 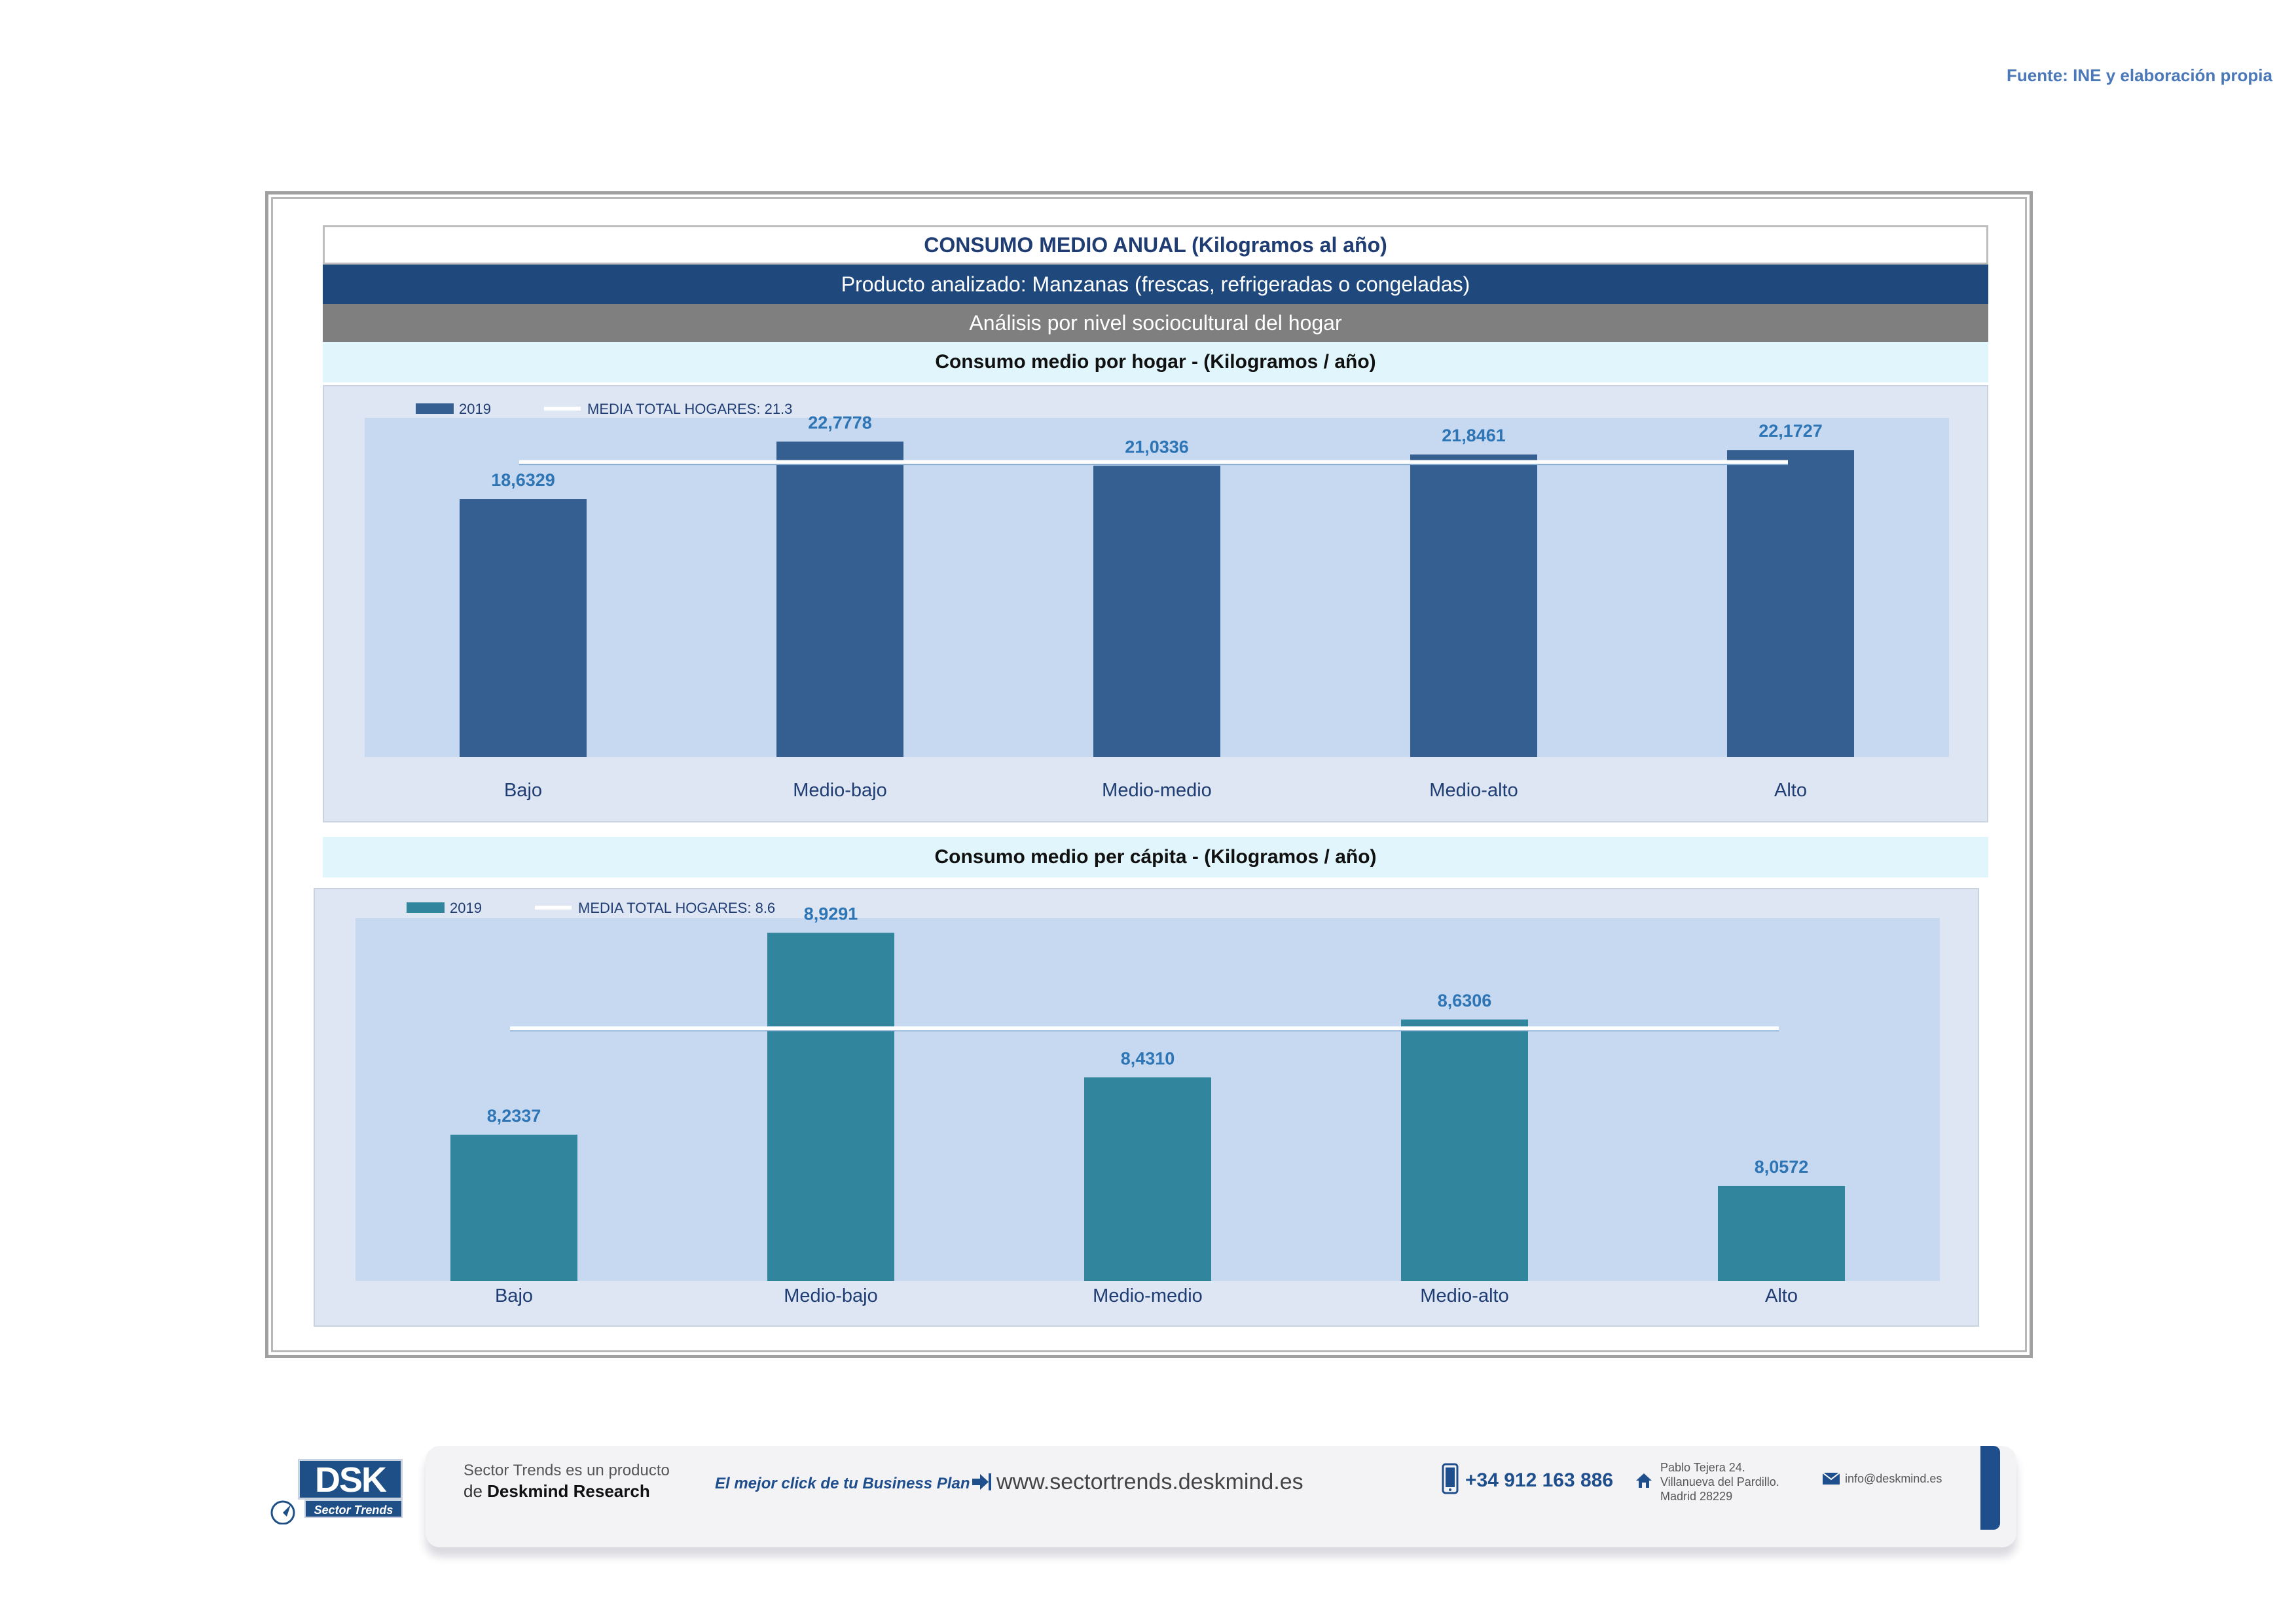 I want to click on footer-card, so click(x=1221, y=1496).